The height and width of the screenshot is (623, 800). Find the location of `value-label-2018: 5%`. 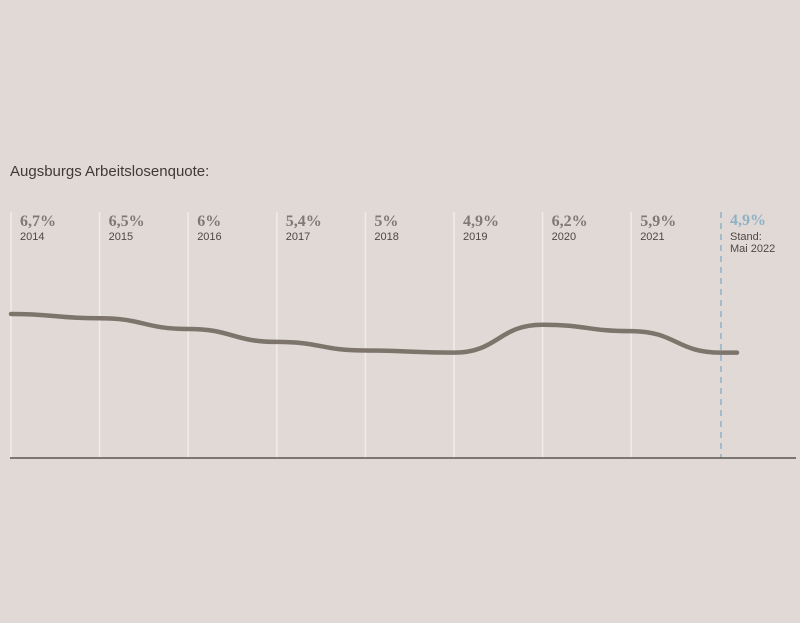

value-label-2018: 5% is located at coordinates (386, 221).